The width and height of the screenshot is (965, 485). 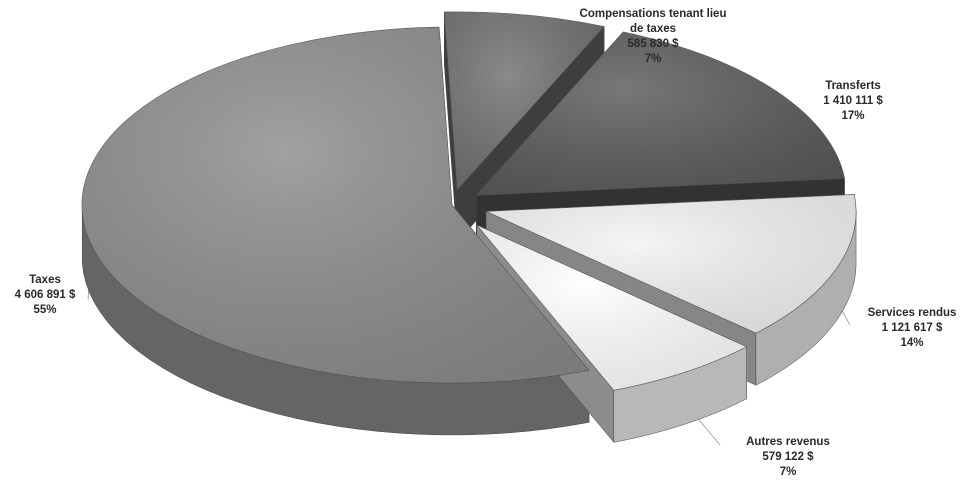 I want to click on label-percent: 14%, so click(x=912, y=343).